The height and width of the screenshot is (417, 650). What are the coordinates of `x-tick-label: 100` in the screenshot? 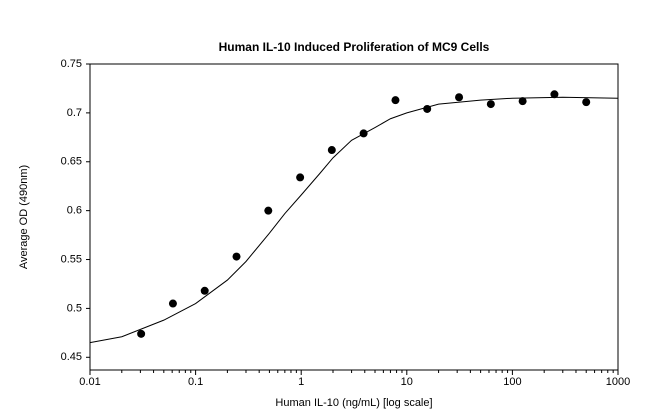 It's located at (512, 382).